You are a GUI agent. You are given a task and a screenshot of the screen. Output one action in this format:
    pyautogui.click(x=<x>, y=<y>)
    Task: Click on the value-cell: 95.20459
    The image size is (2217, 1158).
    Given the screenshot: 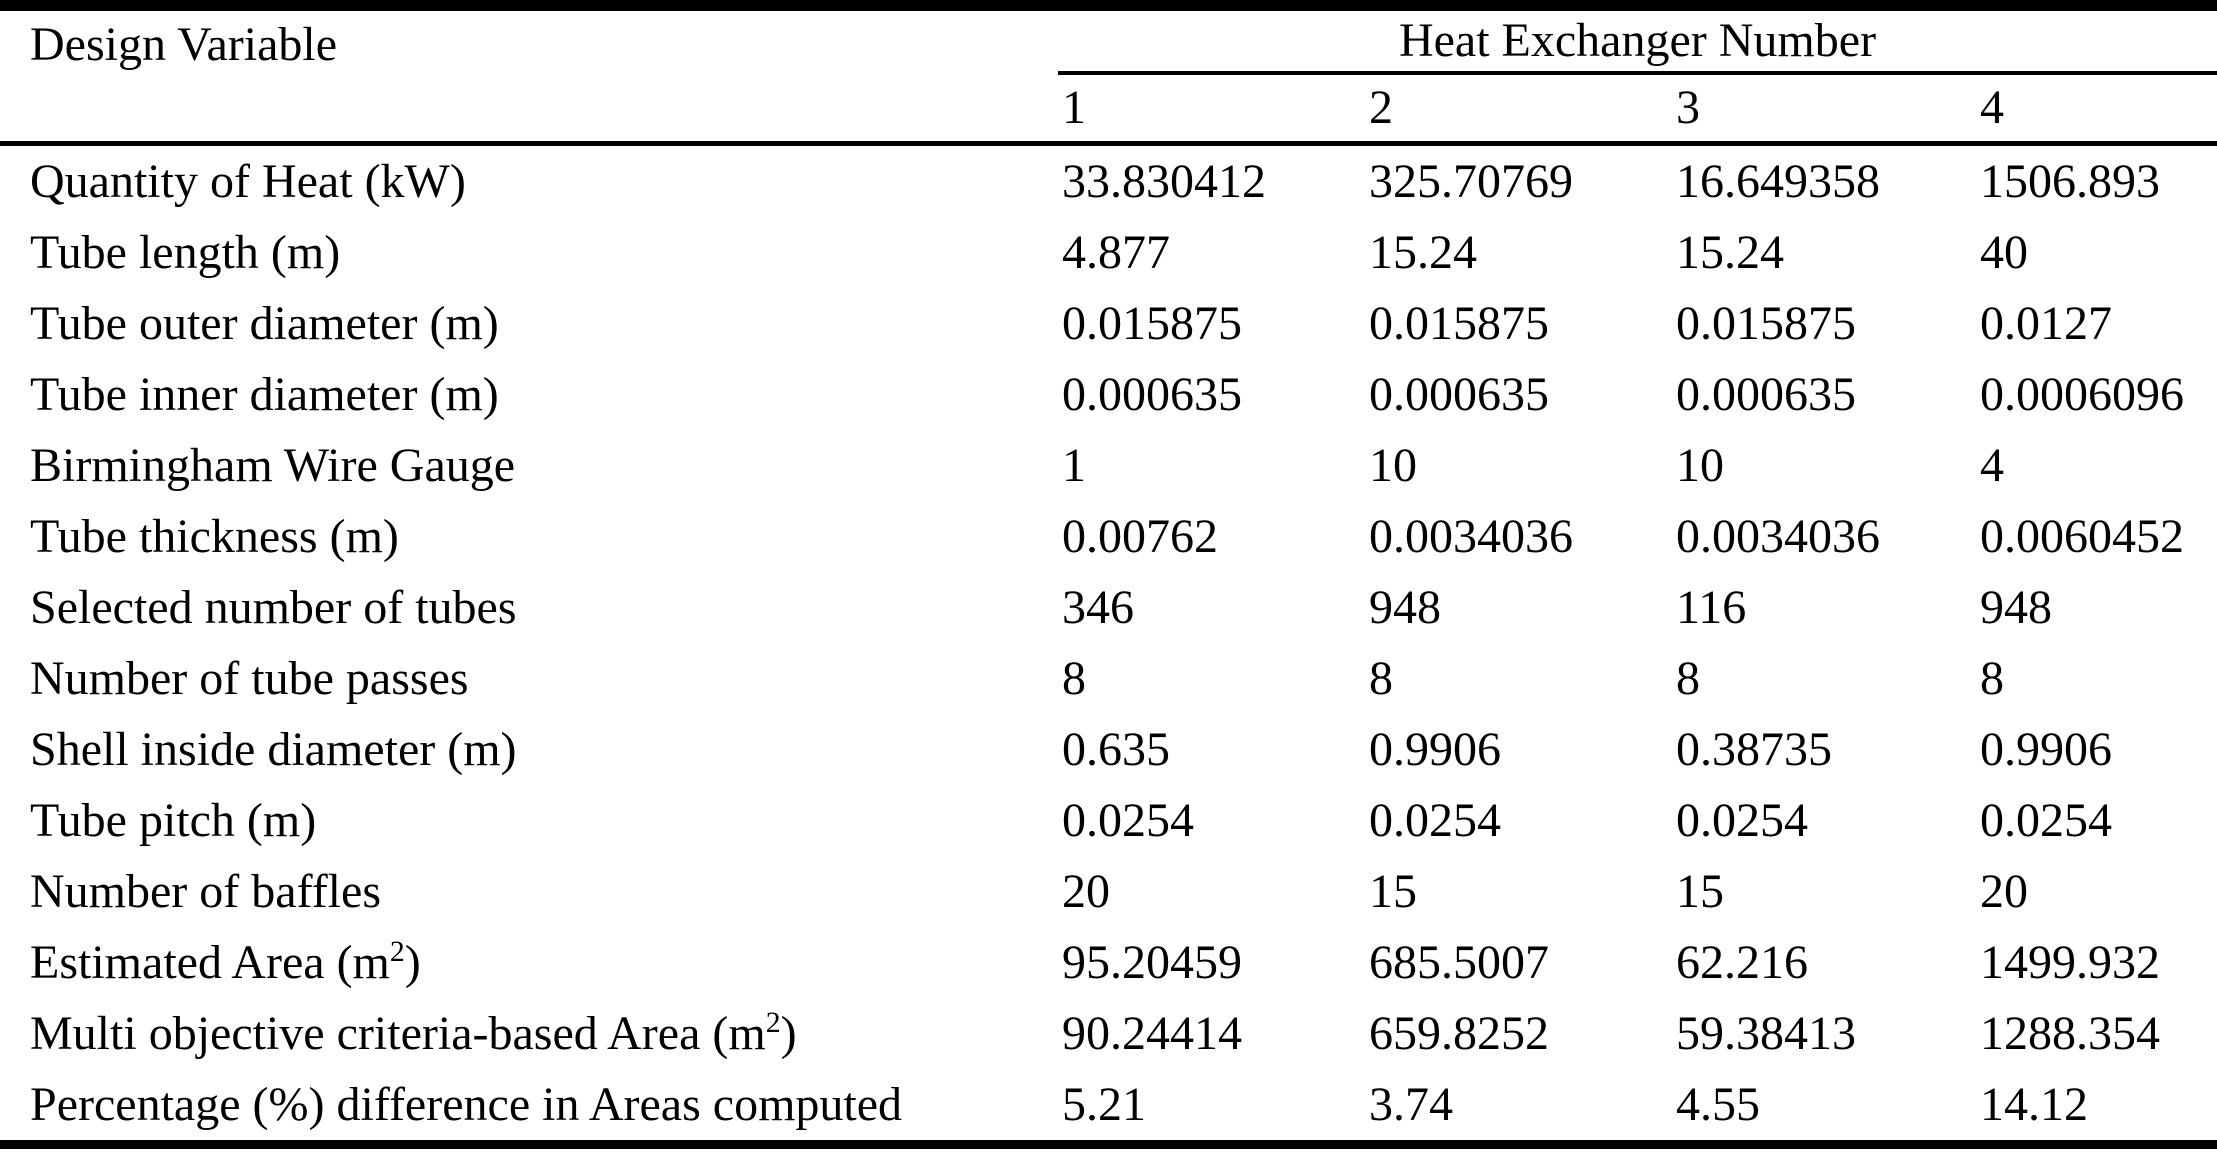 What is the action you would take?
    pyautogui.click(x=1152, y=962)
    